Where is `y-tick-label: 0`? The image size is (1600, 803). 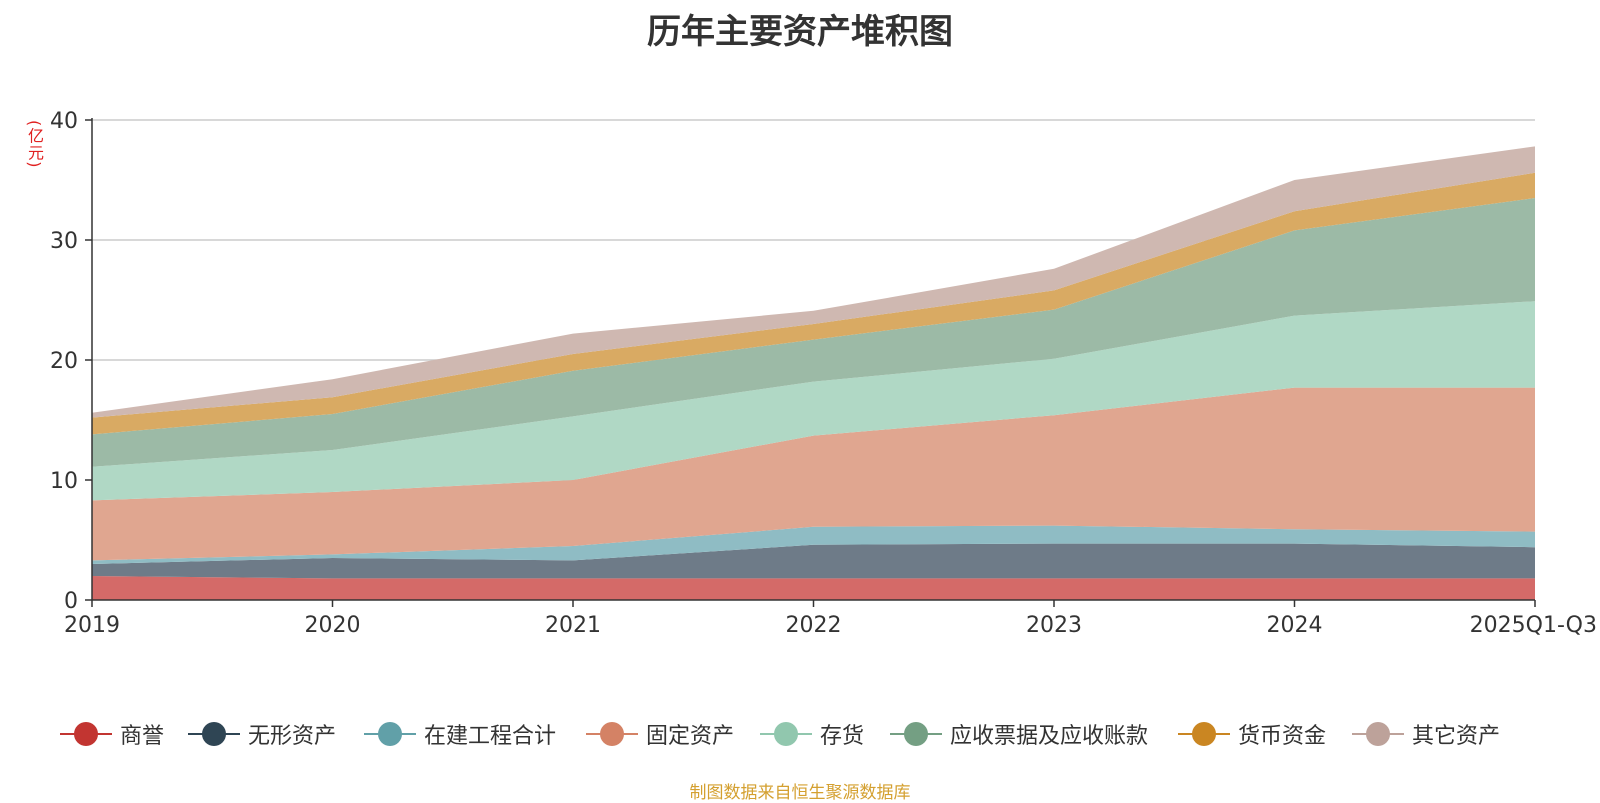 y-tick-label: 0 is located at coordinates (71, 601).